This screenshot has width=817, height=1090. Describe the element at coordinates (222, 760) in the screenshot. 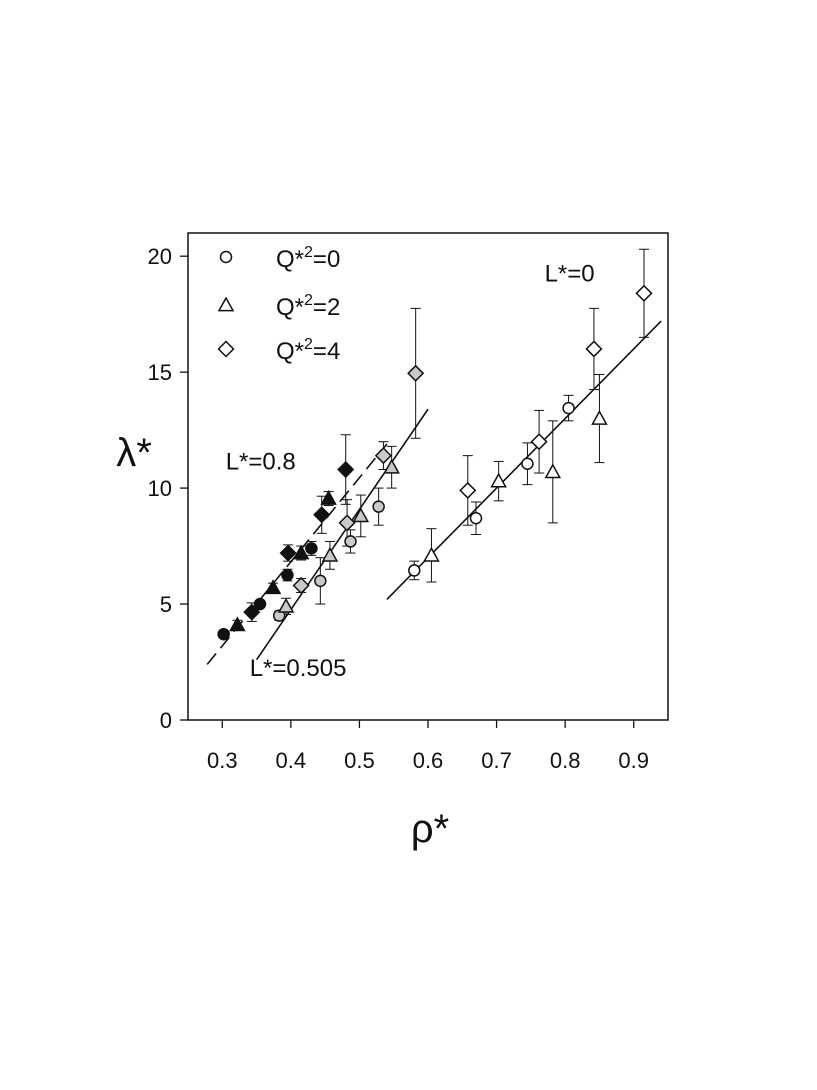

I see `x-tick-label-0: 0.3` at that location.